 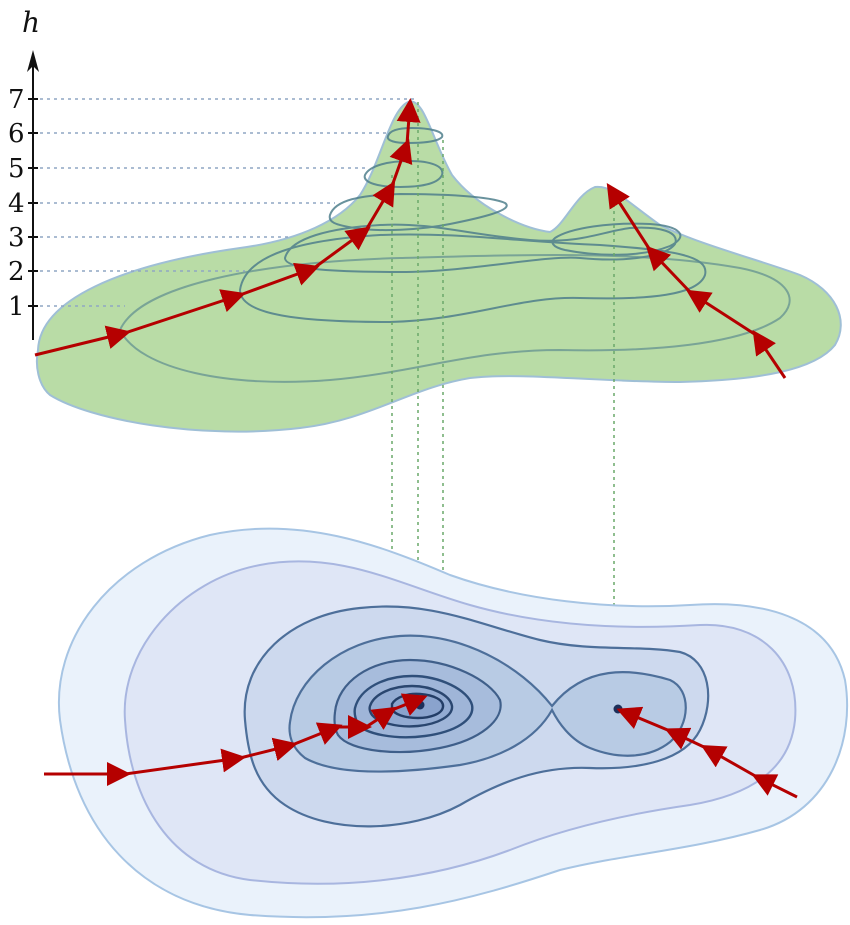 What do you see at coordinates (643, 719) in the screenshot?
I see `map-step-r4` at bounding box center [643, 719].